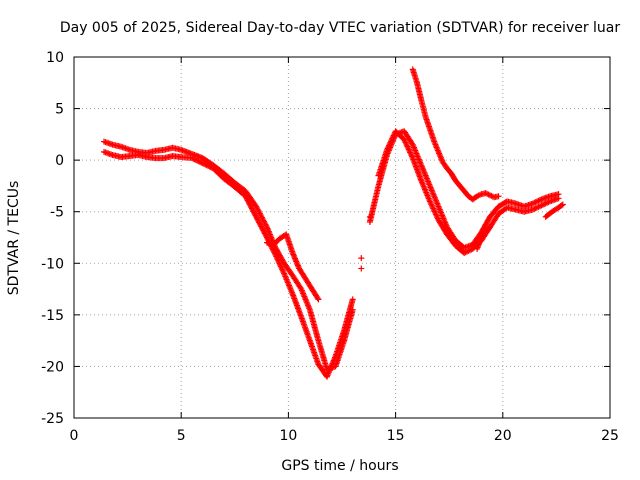 The width and height of the screenshot is (640, 480). Describe the element at coordinates (57, 213) in the screenshot. I see `y-tick-label: -5` at that location.